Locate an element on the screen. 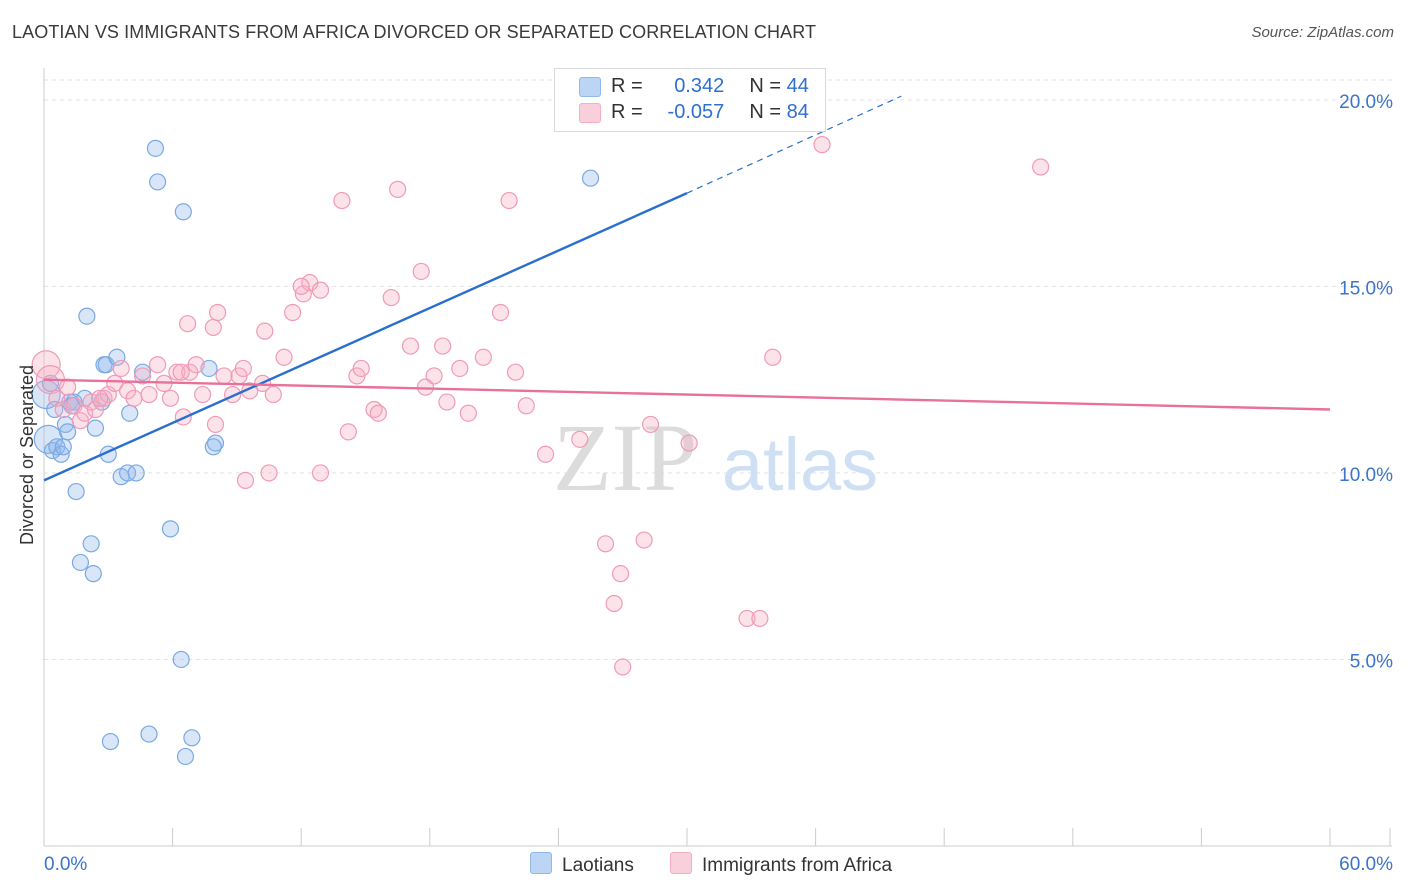  x-tick-label-1: 60.0% is located at coordinates (1366, 864).